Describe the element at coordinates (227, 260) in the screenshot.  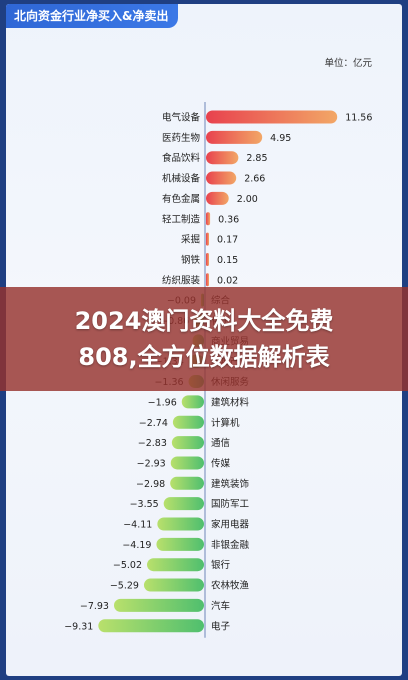
I see `value-label-钢铁: 0.15` at that location.